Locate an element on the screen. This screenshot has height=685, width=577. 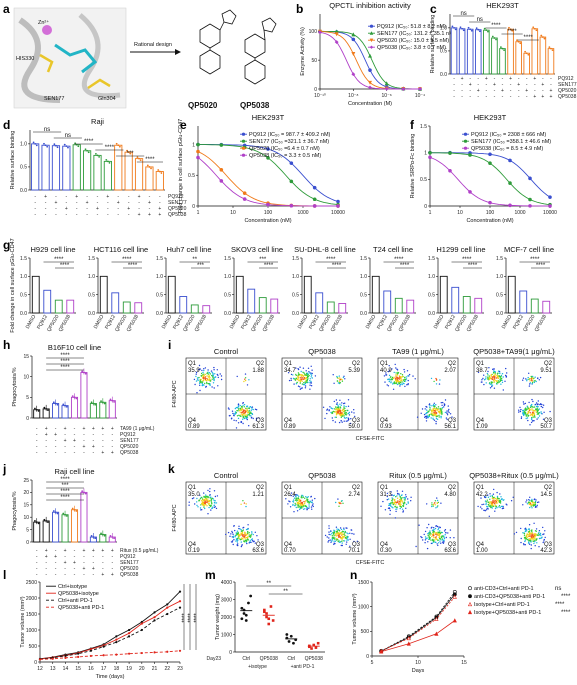
chart-l-series-line is located at coordinates (110, 625).